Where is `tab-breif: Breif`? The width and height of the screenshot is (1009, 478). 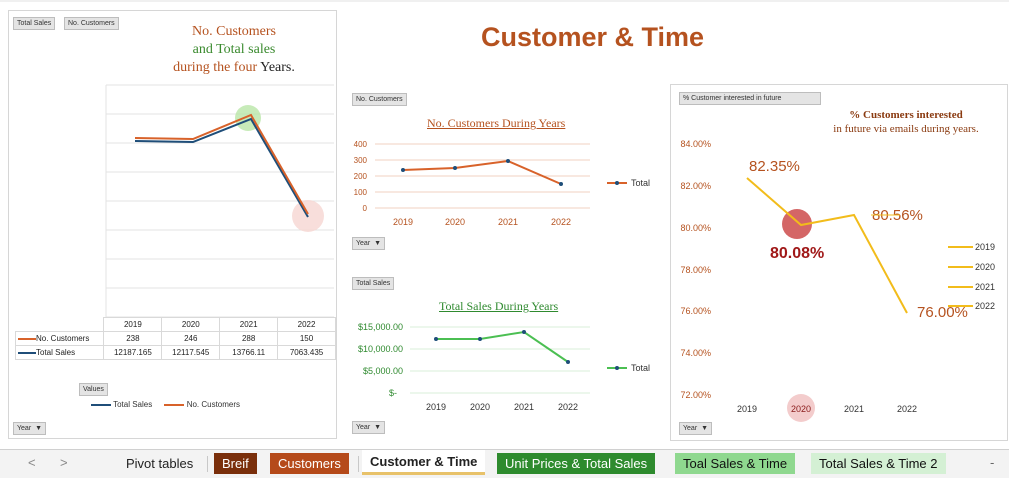 tab-breif: Breif is located at coordinates (235, 463).